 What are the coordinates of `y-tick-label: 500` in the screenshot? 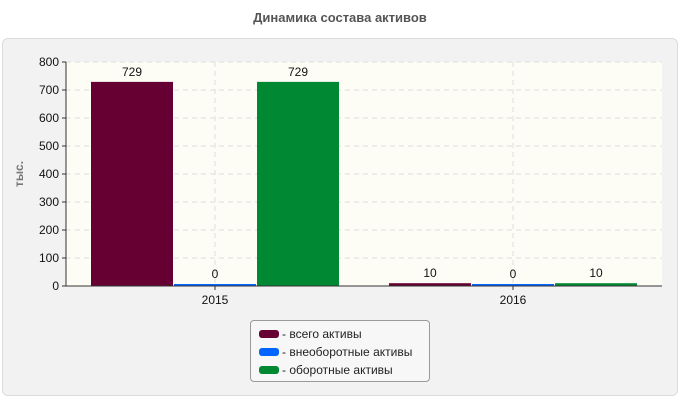 It's located at (49, 146).